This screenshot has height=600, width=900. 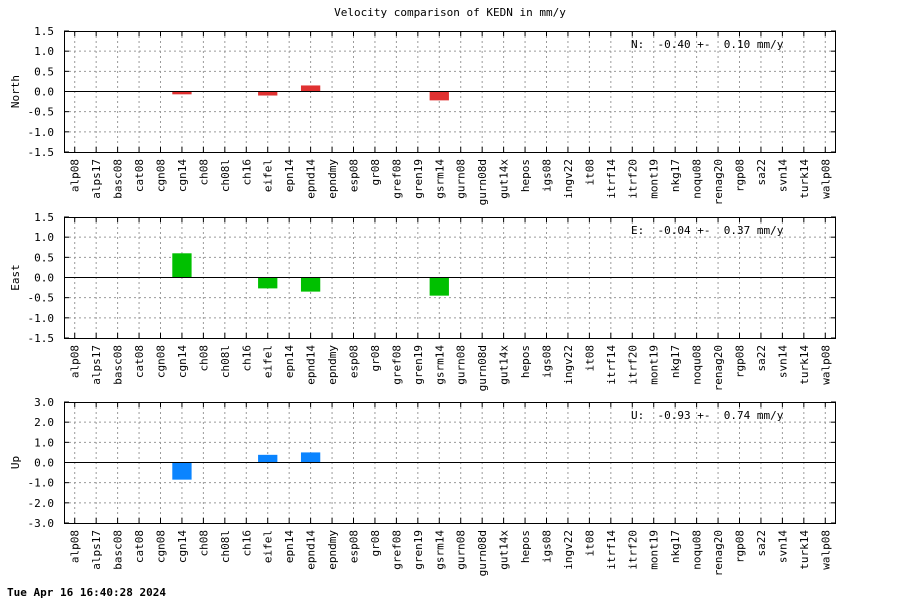 What do you see at coordinates (450, 12) in the screenshot?
I see `page-title: Velocity comparison of KEDN in mm/y` at bounding box center [450, 12].